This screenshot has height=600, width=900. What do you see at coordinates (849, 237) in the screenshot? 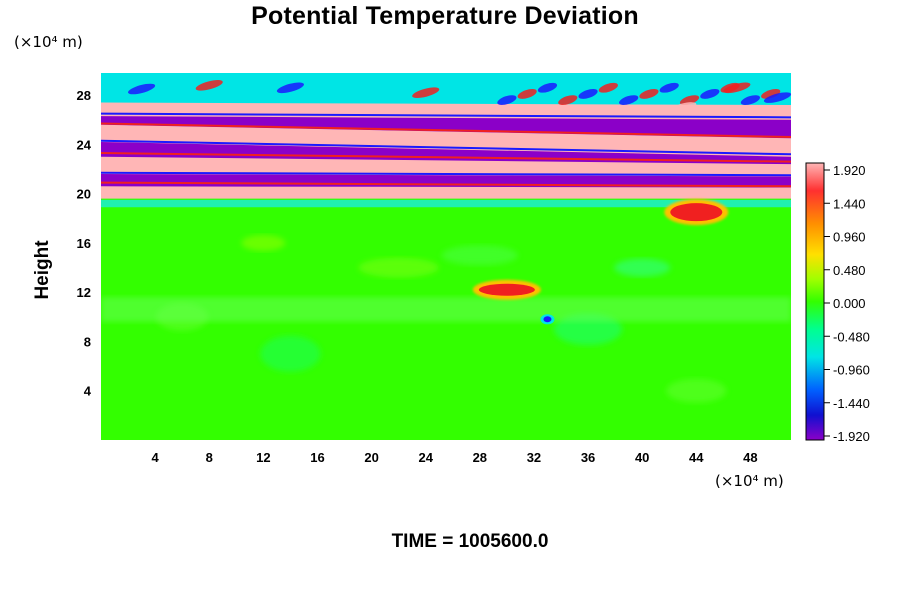
I see `colorbar-tick-label: 0.960` at bounding box center [849, 237].